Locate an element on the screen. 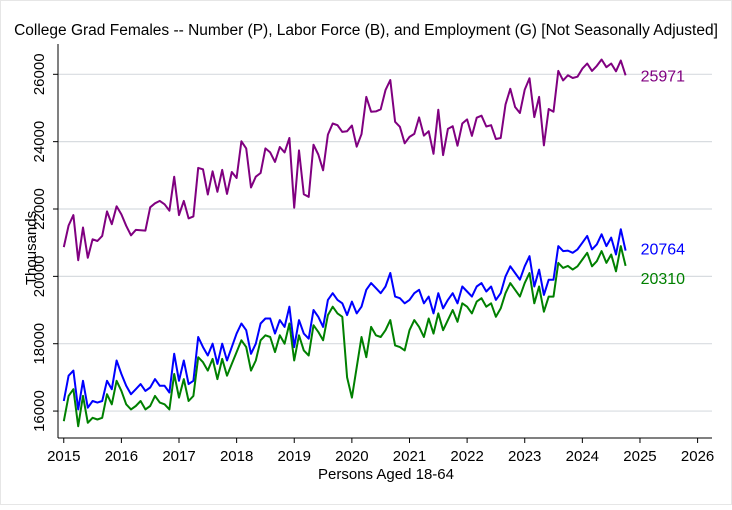  y-tick-label: 22000 is located at coordinates (39, 209).